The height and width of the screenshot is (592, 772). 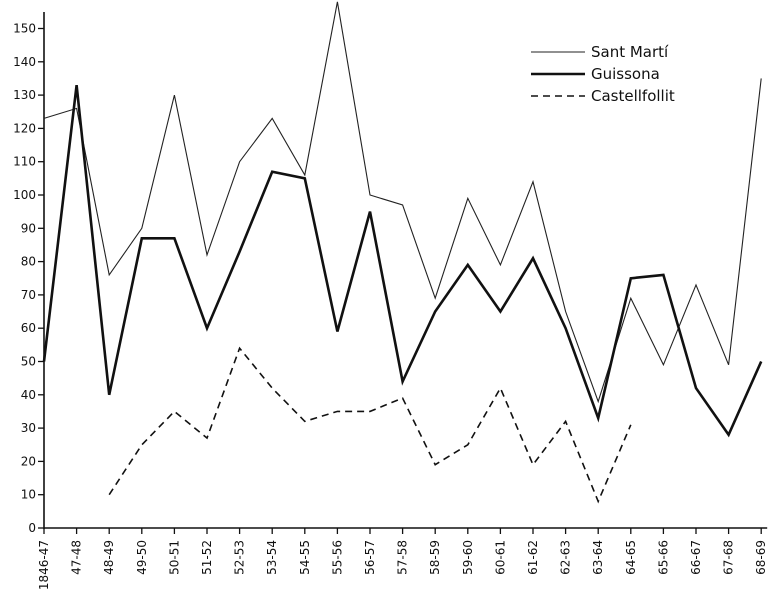 What do you see at coordinates (696, 557) in the screenshot?
I see `x-tick-label: 66-67` at bounding box center [696, 557].